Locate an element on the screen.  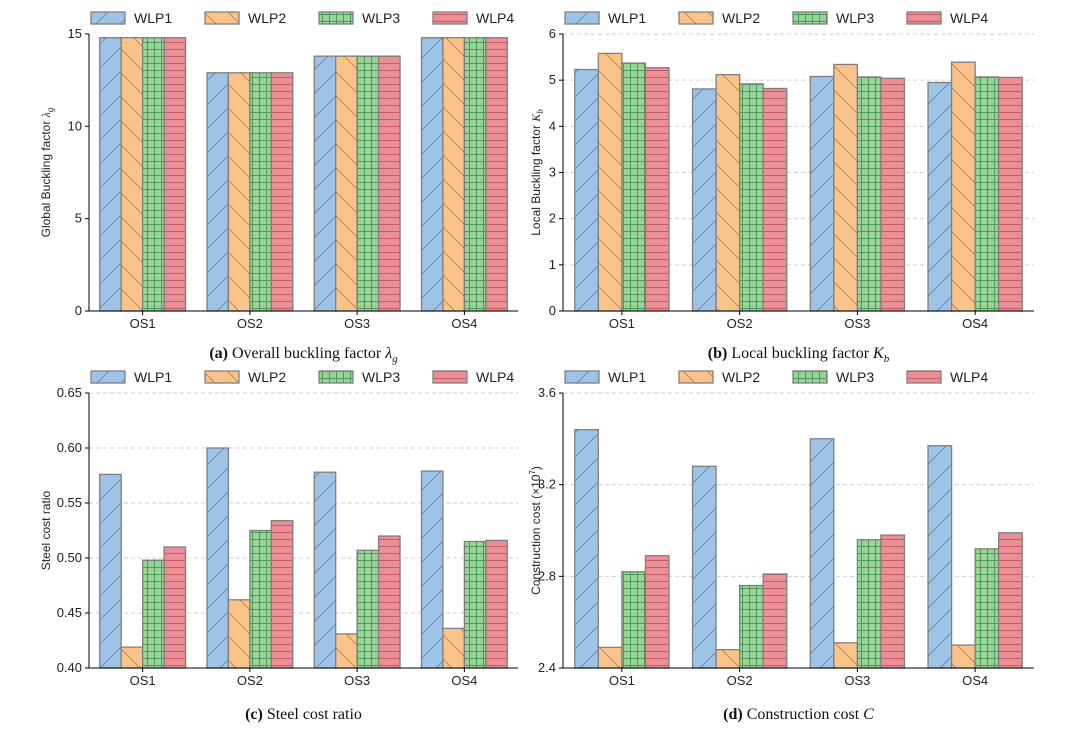
y-tick-label: 4 is located at coordinates (552, 125).